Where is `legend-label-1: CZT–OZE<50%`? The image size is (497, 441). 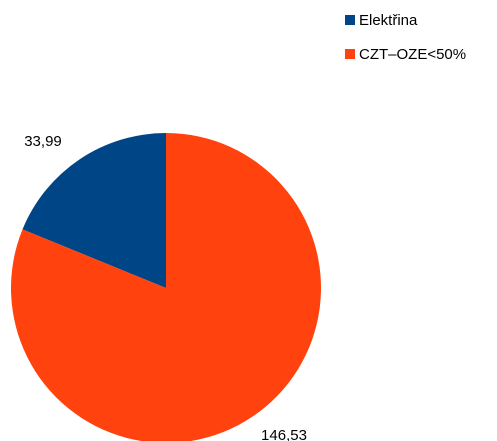 legend-label-1: CZT–OZE<50% is located at coordinates (412, 54).